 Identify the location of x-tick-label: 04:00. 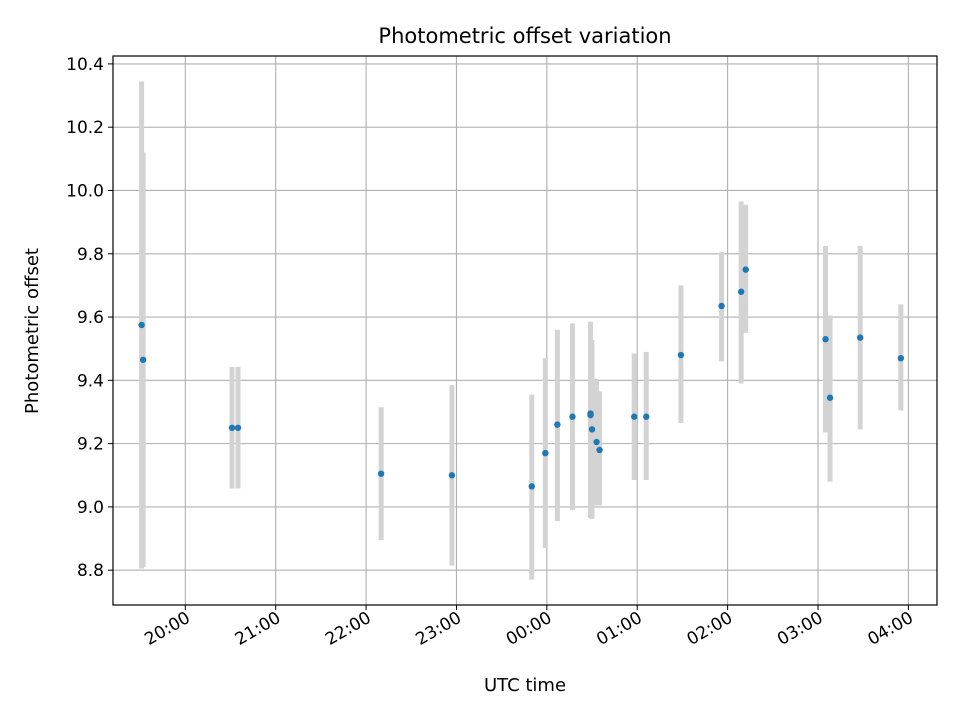
(890, 629).